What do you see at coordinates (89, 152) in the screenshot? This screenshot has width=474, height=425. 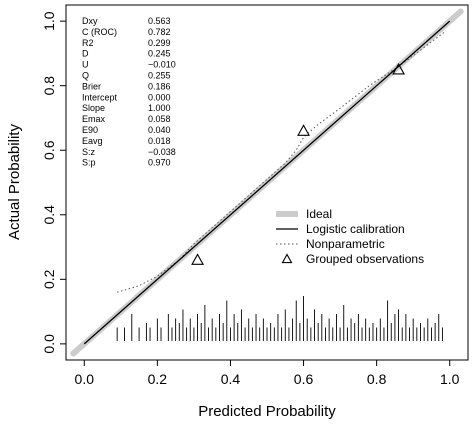 I see `stat-label: S:z` at bounding box center [89, 152].